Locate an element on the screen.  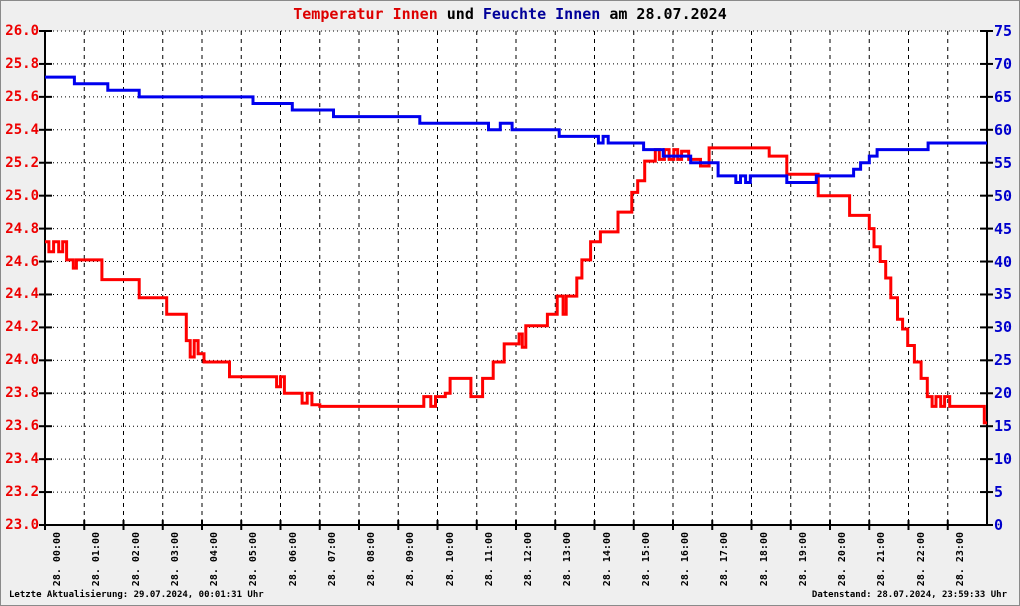
x-tick-label: 28. 09:00 is located at coordinates (411, 559).